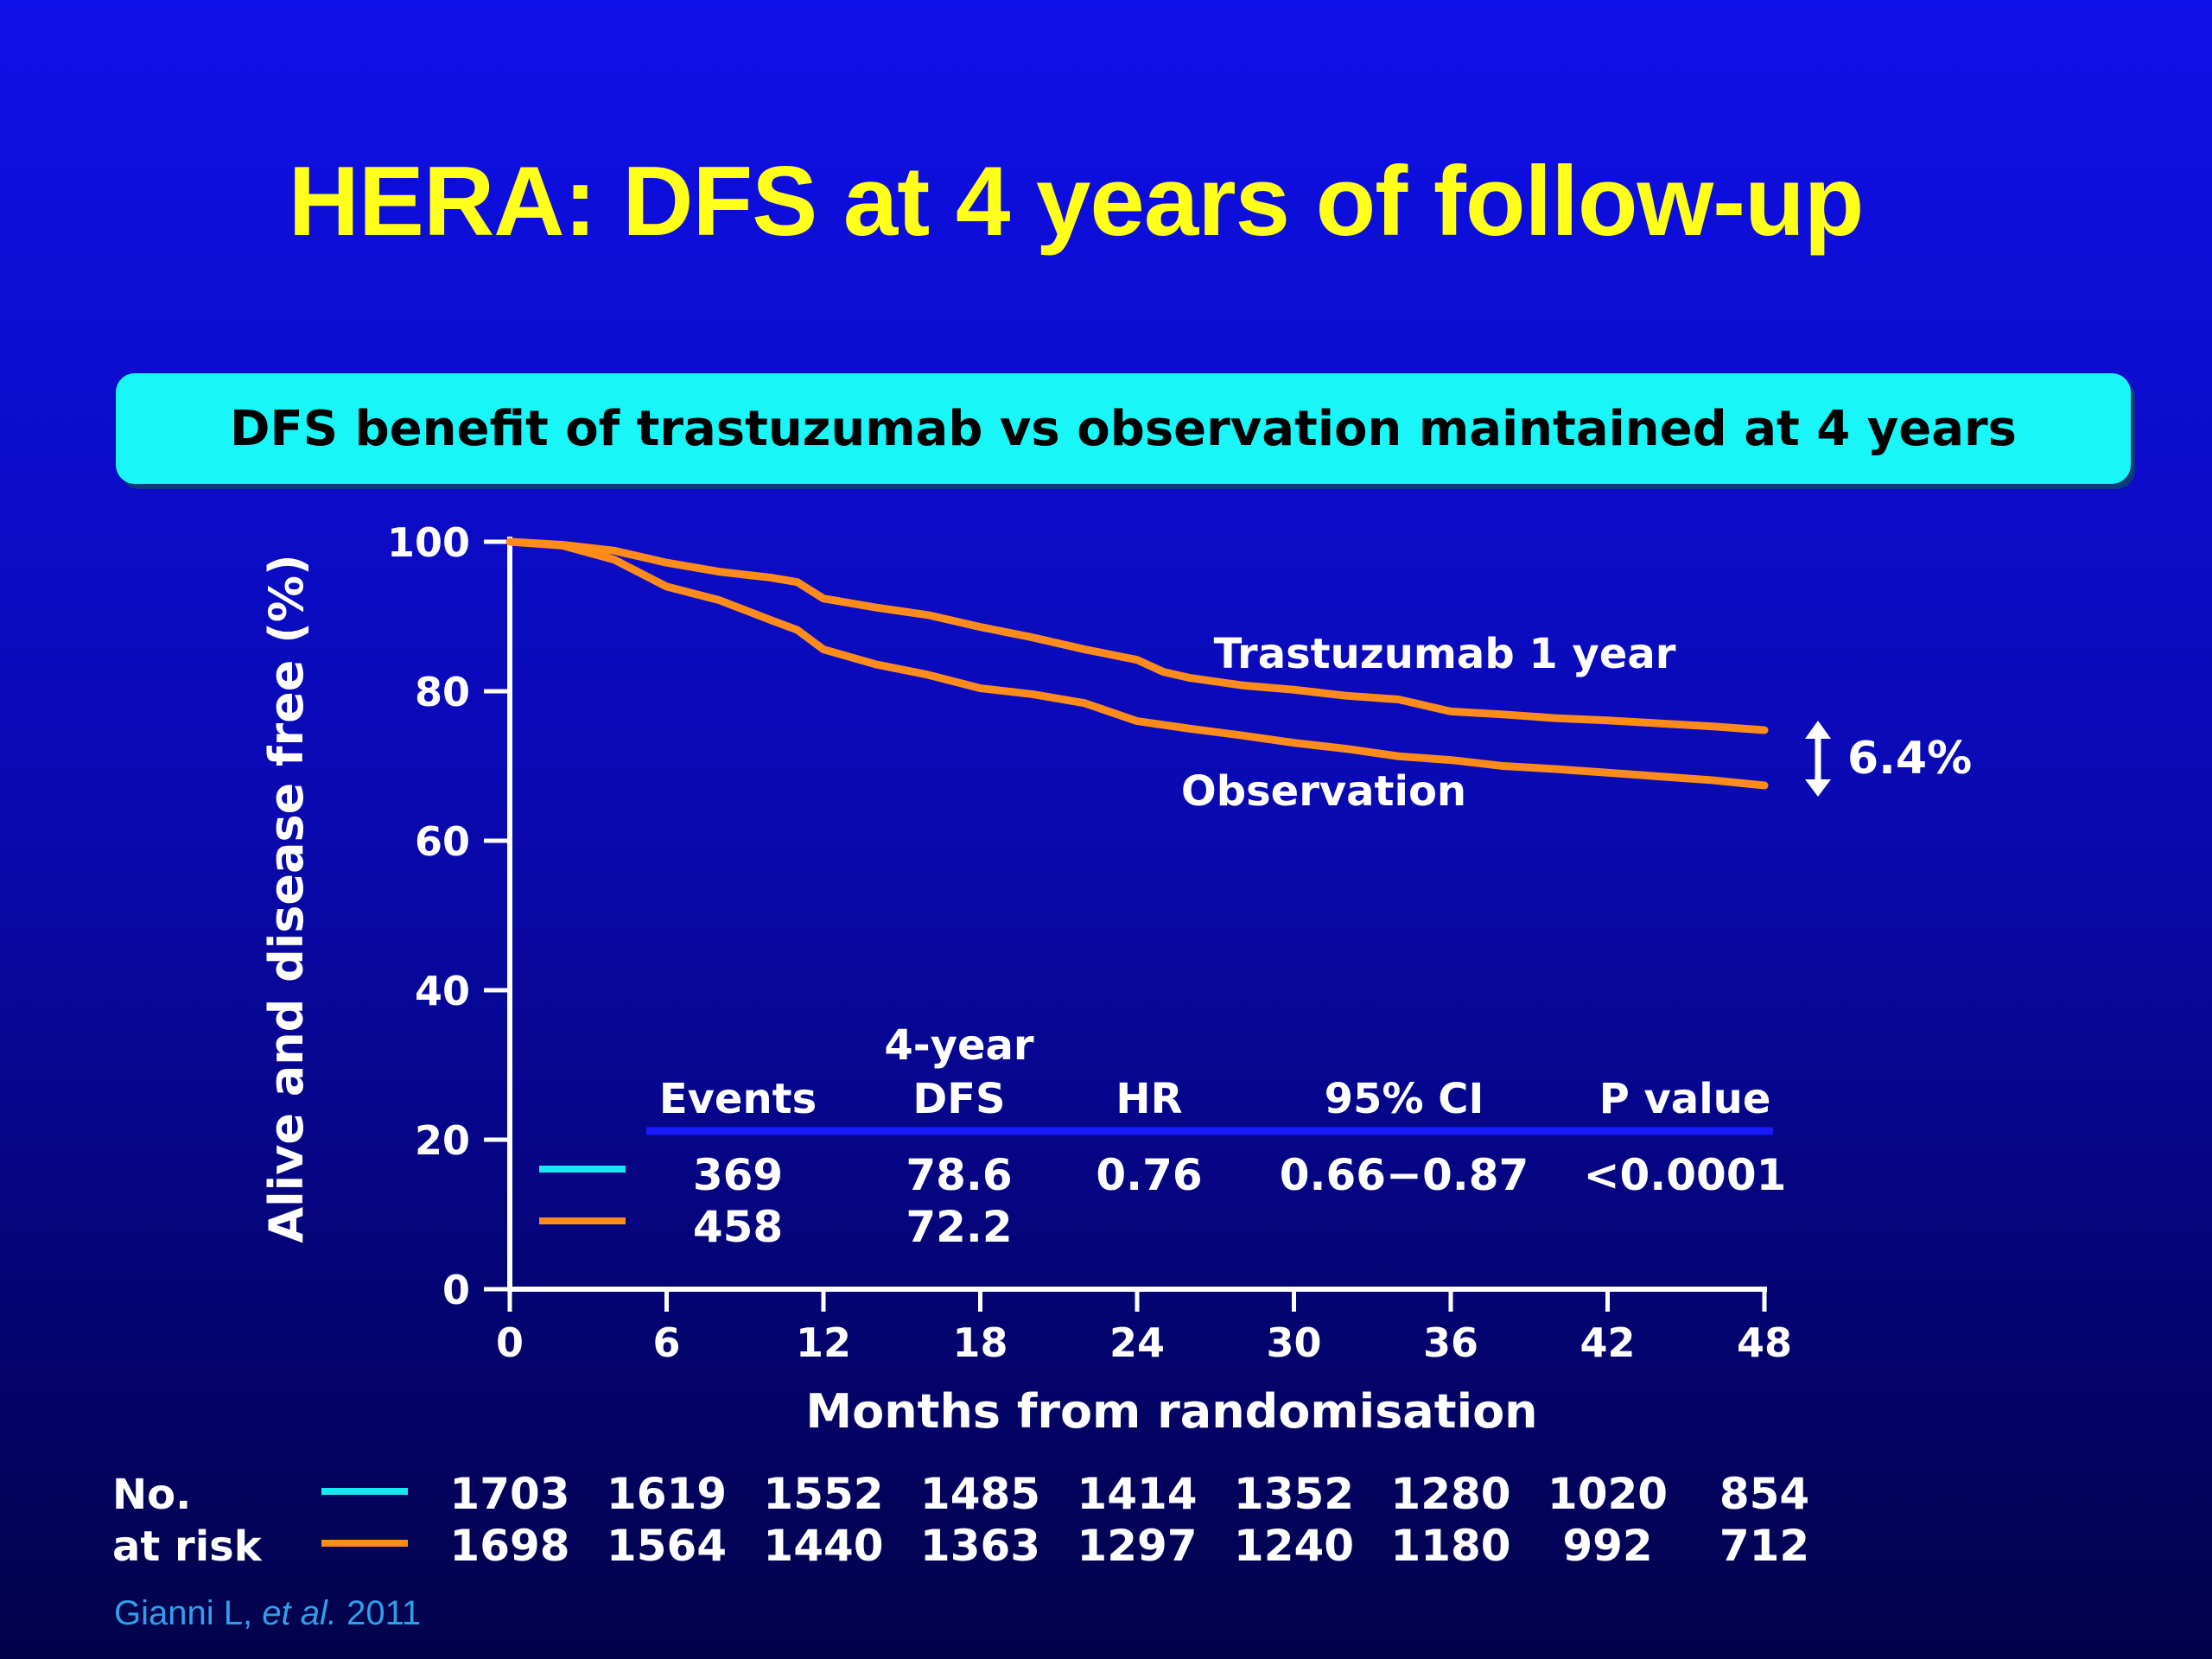  Describe the element at coordinates (1608, 1494) in the screenshot. I see `at-risk-value: 1020` at that location.